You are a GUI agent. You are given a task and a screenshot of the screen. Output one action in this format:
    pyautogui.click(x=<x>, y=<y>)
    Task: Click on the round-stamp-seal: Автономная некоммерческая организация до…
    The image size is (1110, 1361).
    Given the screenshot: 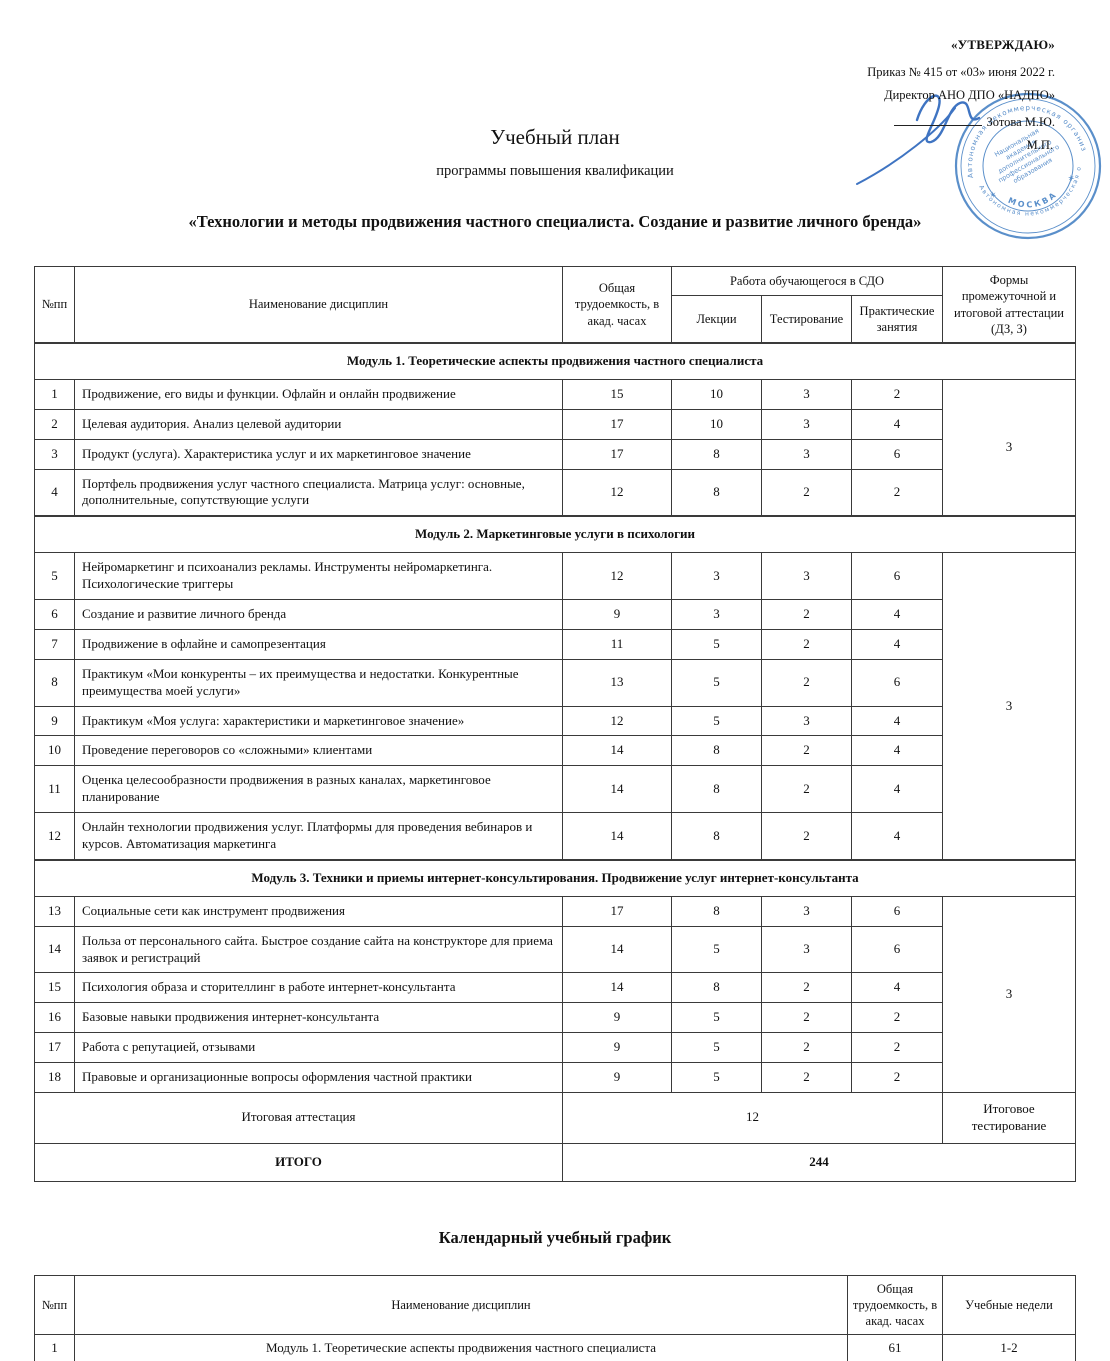 What is the action you would take?
    pyautogui.click(x=1027, y=165)
    